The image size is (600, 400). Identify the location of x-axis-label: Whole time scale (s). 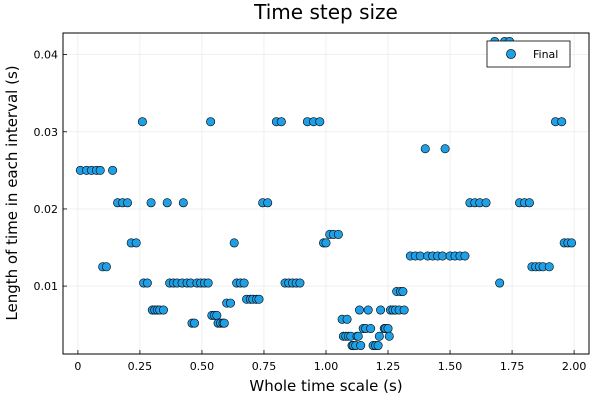
(325, 386).